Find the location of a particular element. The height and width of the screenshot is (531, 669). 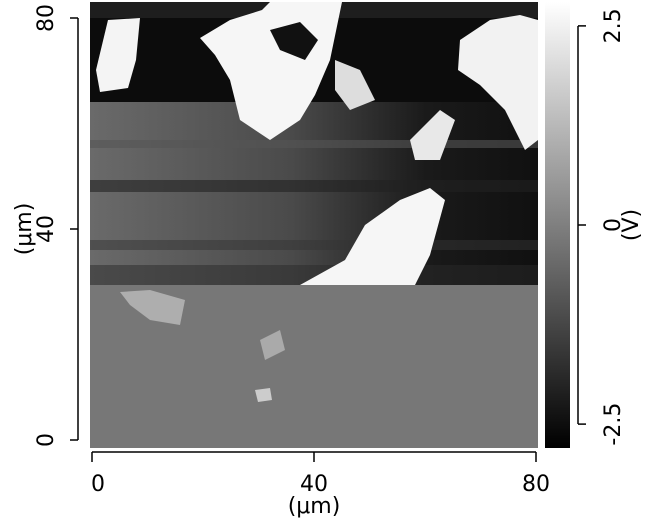

colorbar-tick-label: 0 is located at coordinates (613, 225).